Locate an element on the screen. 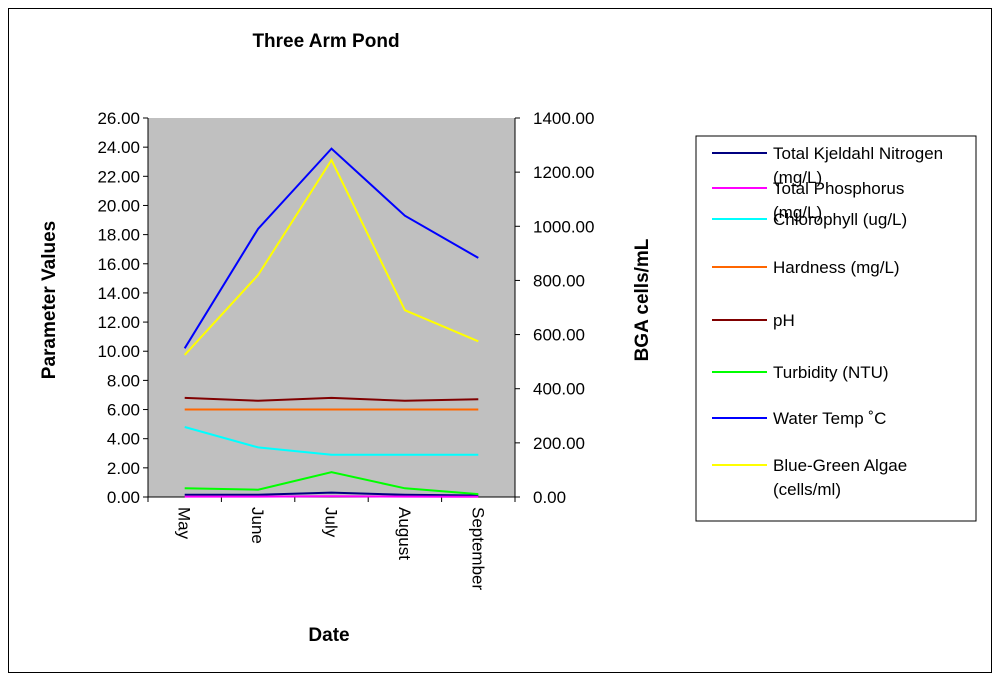 This screenshot has width=1004, height=681. legend-label: Blue-Green Algae is located at coordinates (840, 465).